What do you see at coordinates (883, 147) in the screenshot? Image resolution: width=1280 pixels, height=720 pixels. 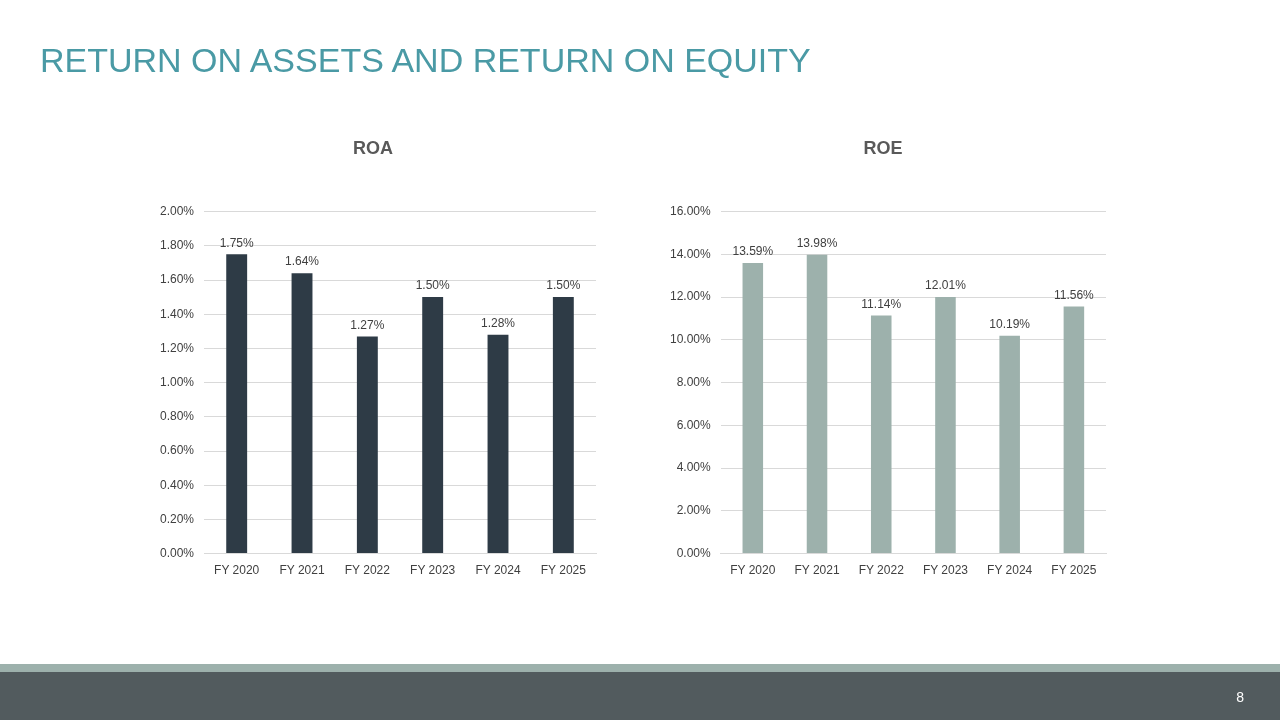 I see `chart-title: ROE` at bounding box center [883, 147].